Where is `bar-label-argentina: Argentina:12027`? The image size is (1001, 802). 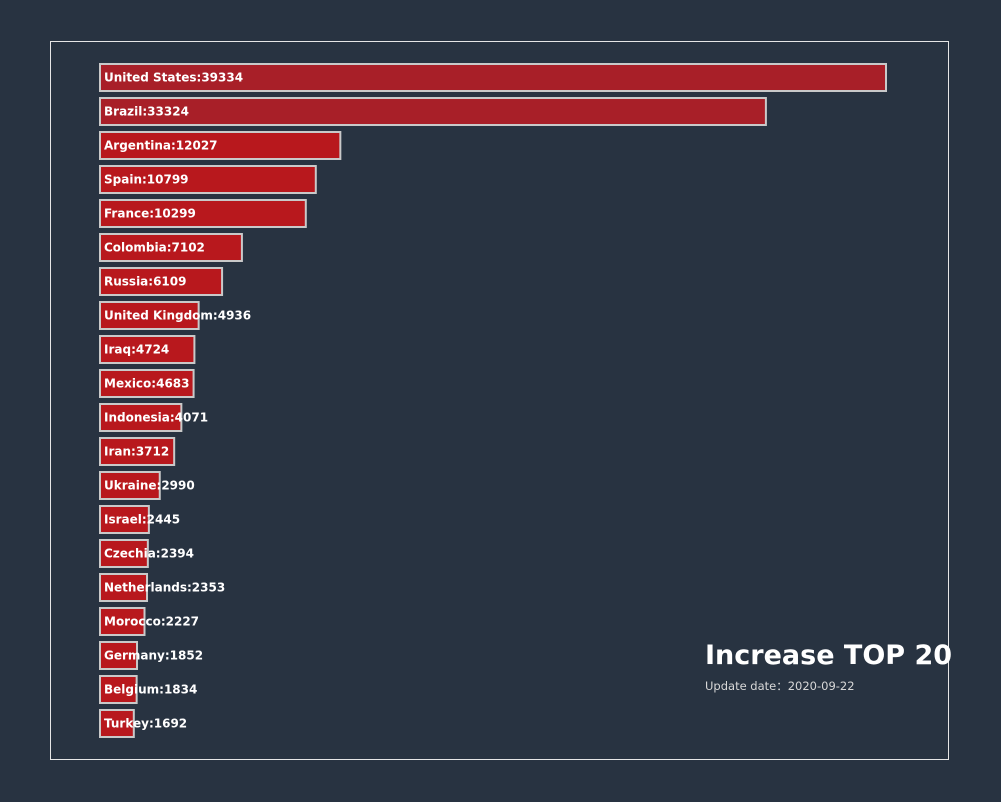 bar-label-argentina: Argentina:12027 is located at coordinates (161, 146).